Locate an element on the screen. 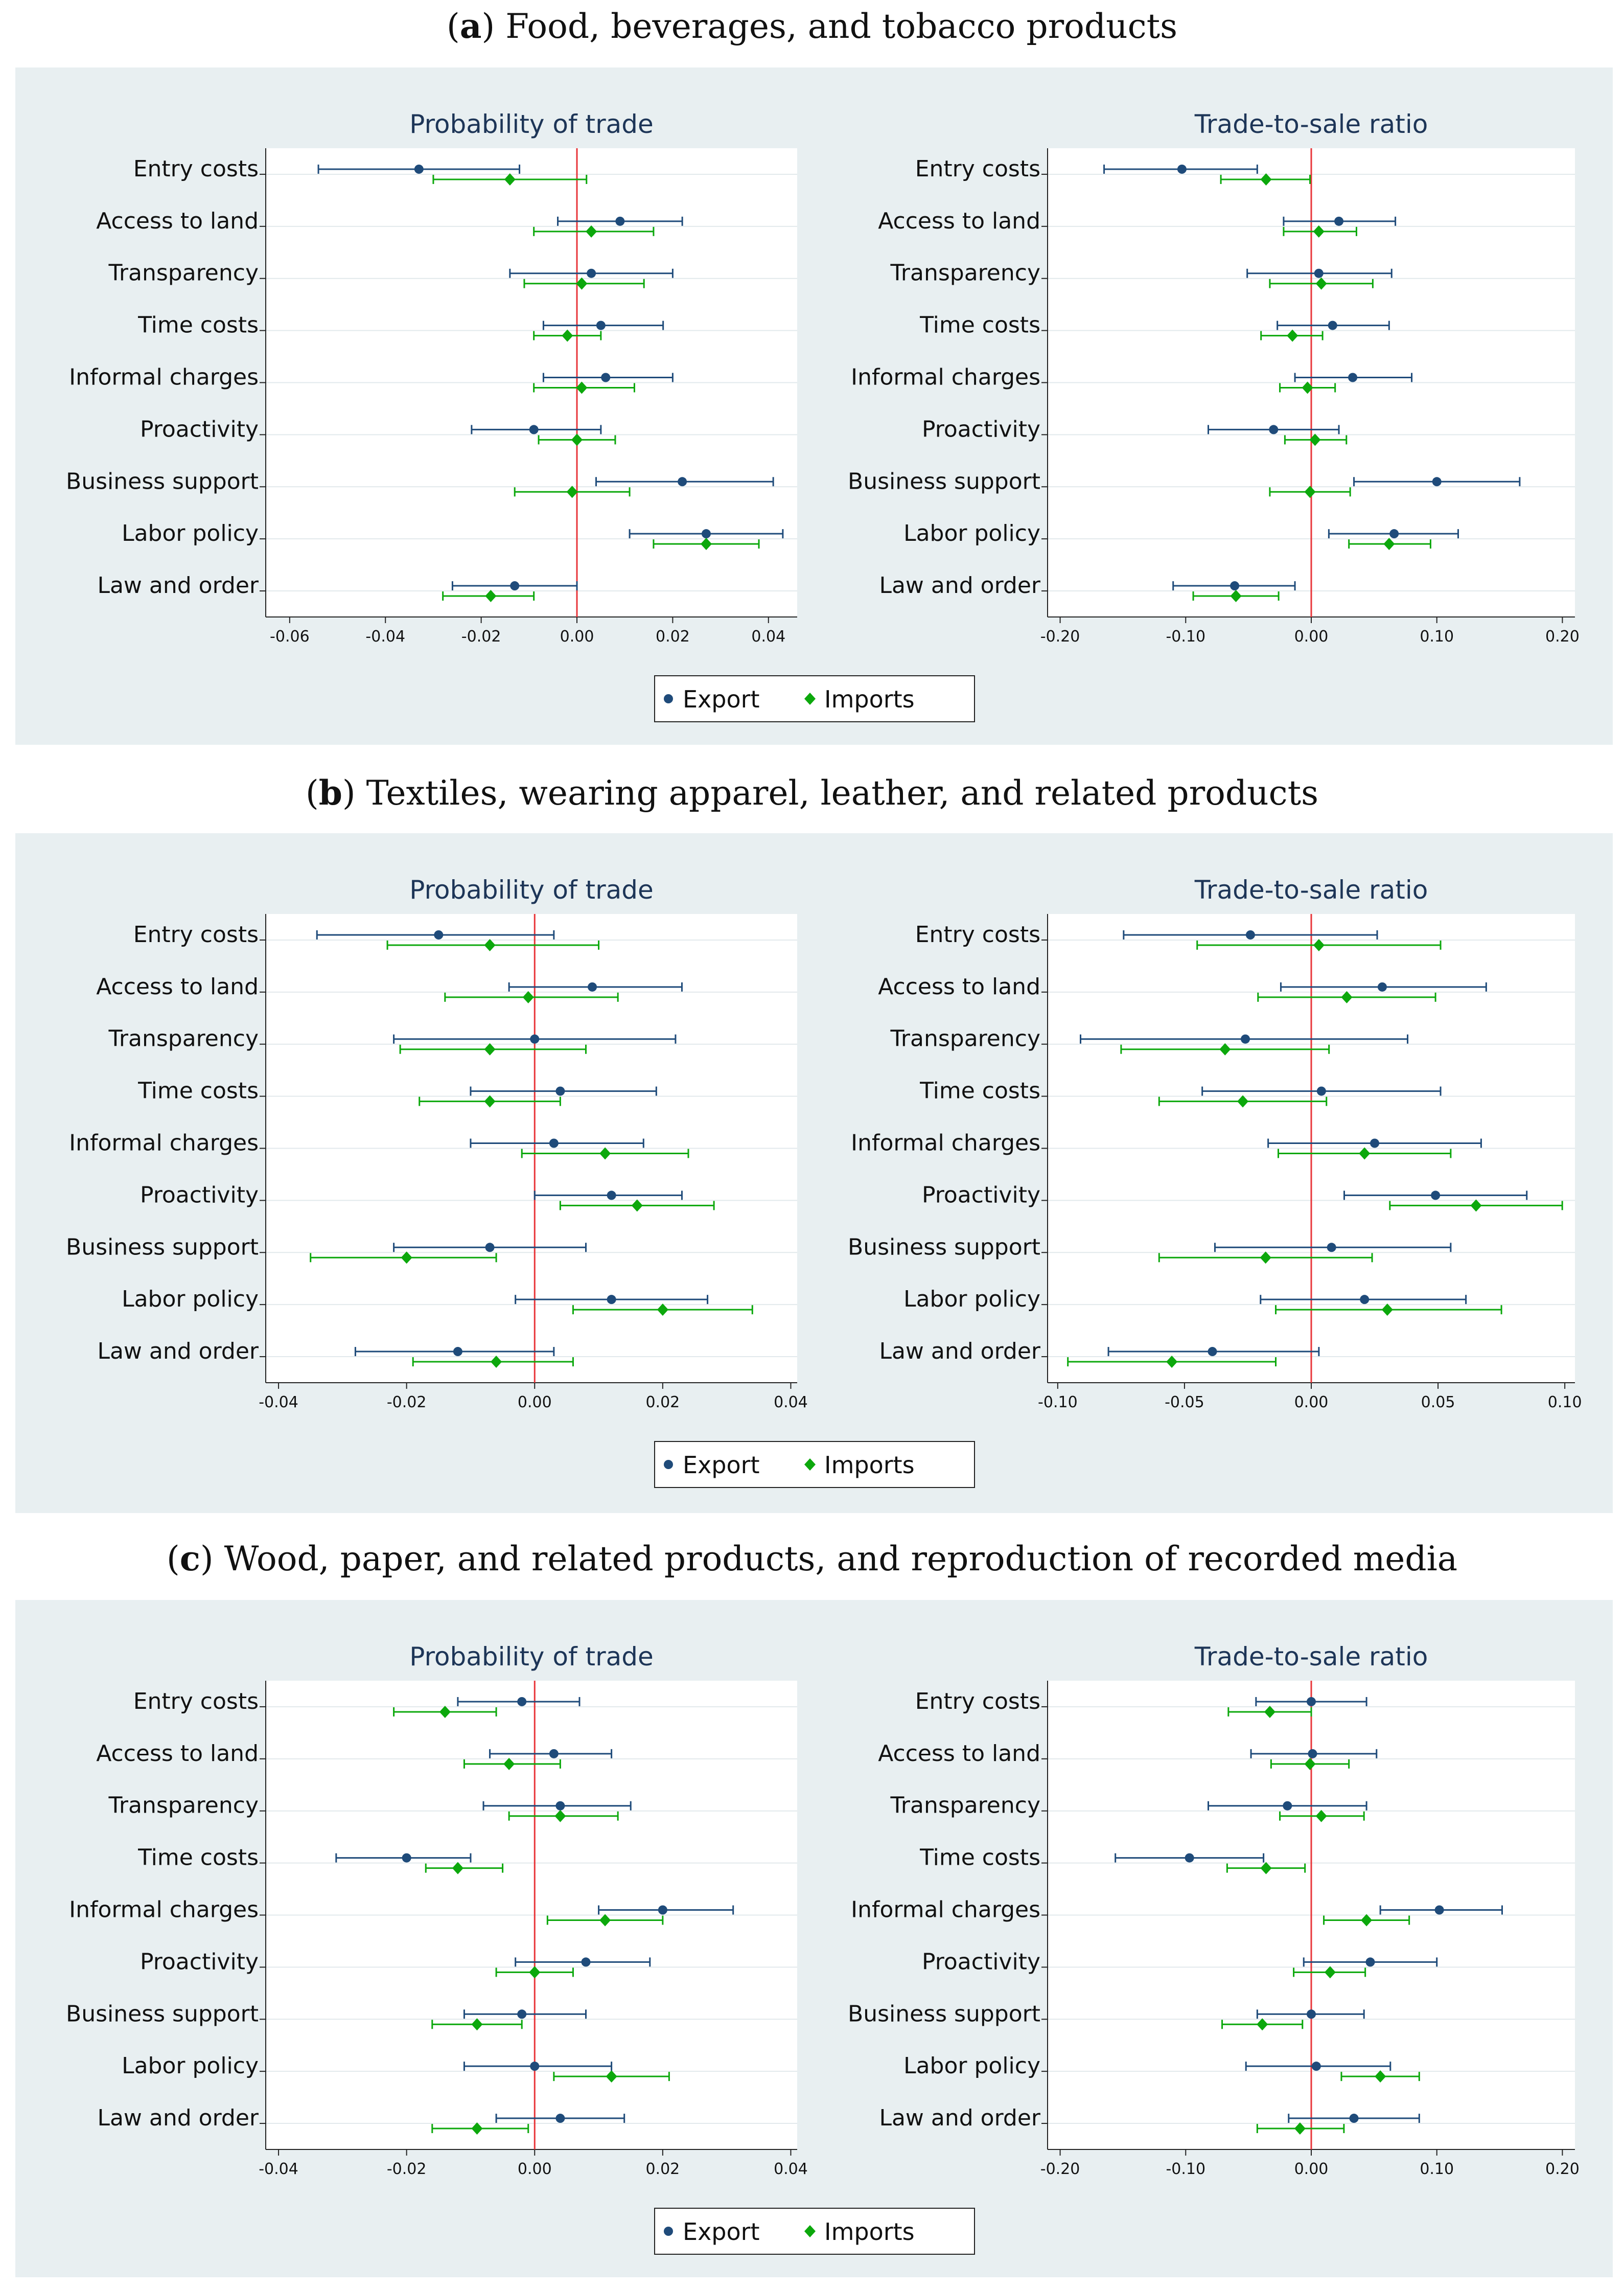 This screenshot has width=1624, height=2289. x-tick-label: -0.10 is located at coordinates (1185, 2169).